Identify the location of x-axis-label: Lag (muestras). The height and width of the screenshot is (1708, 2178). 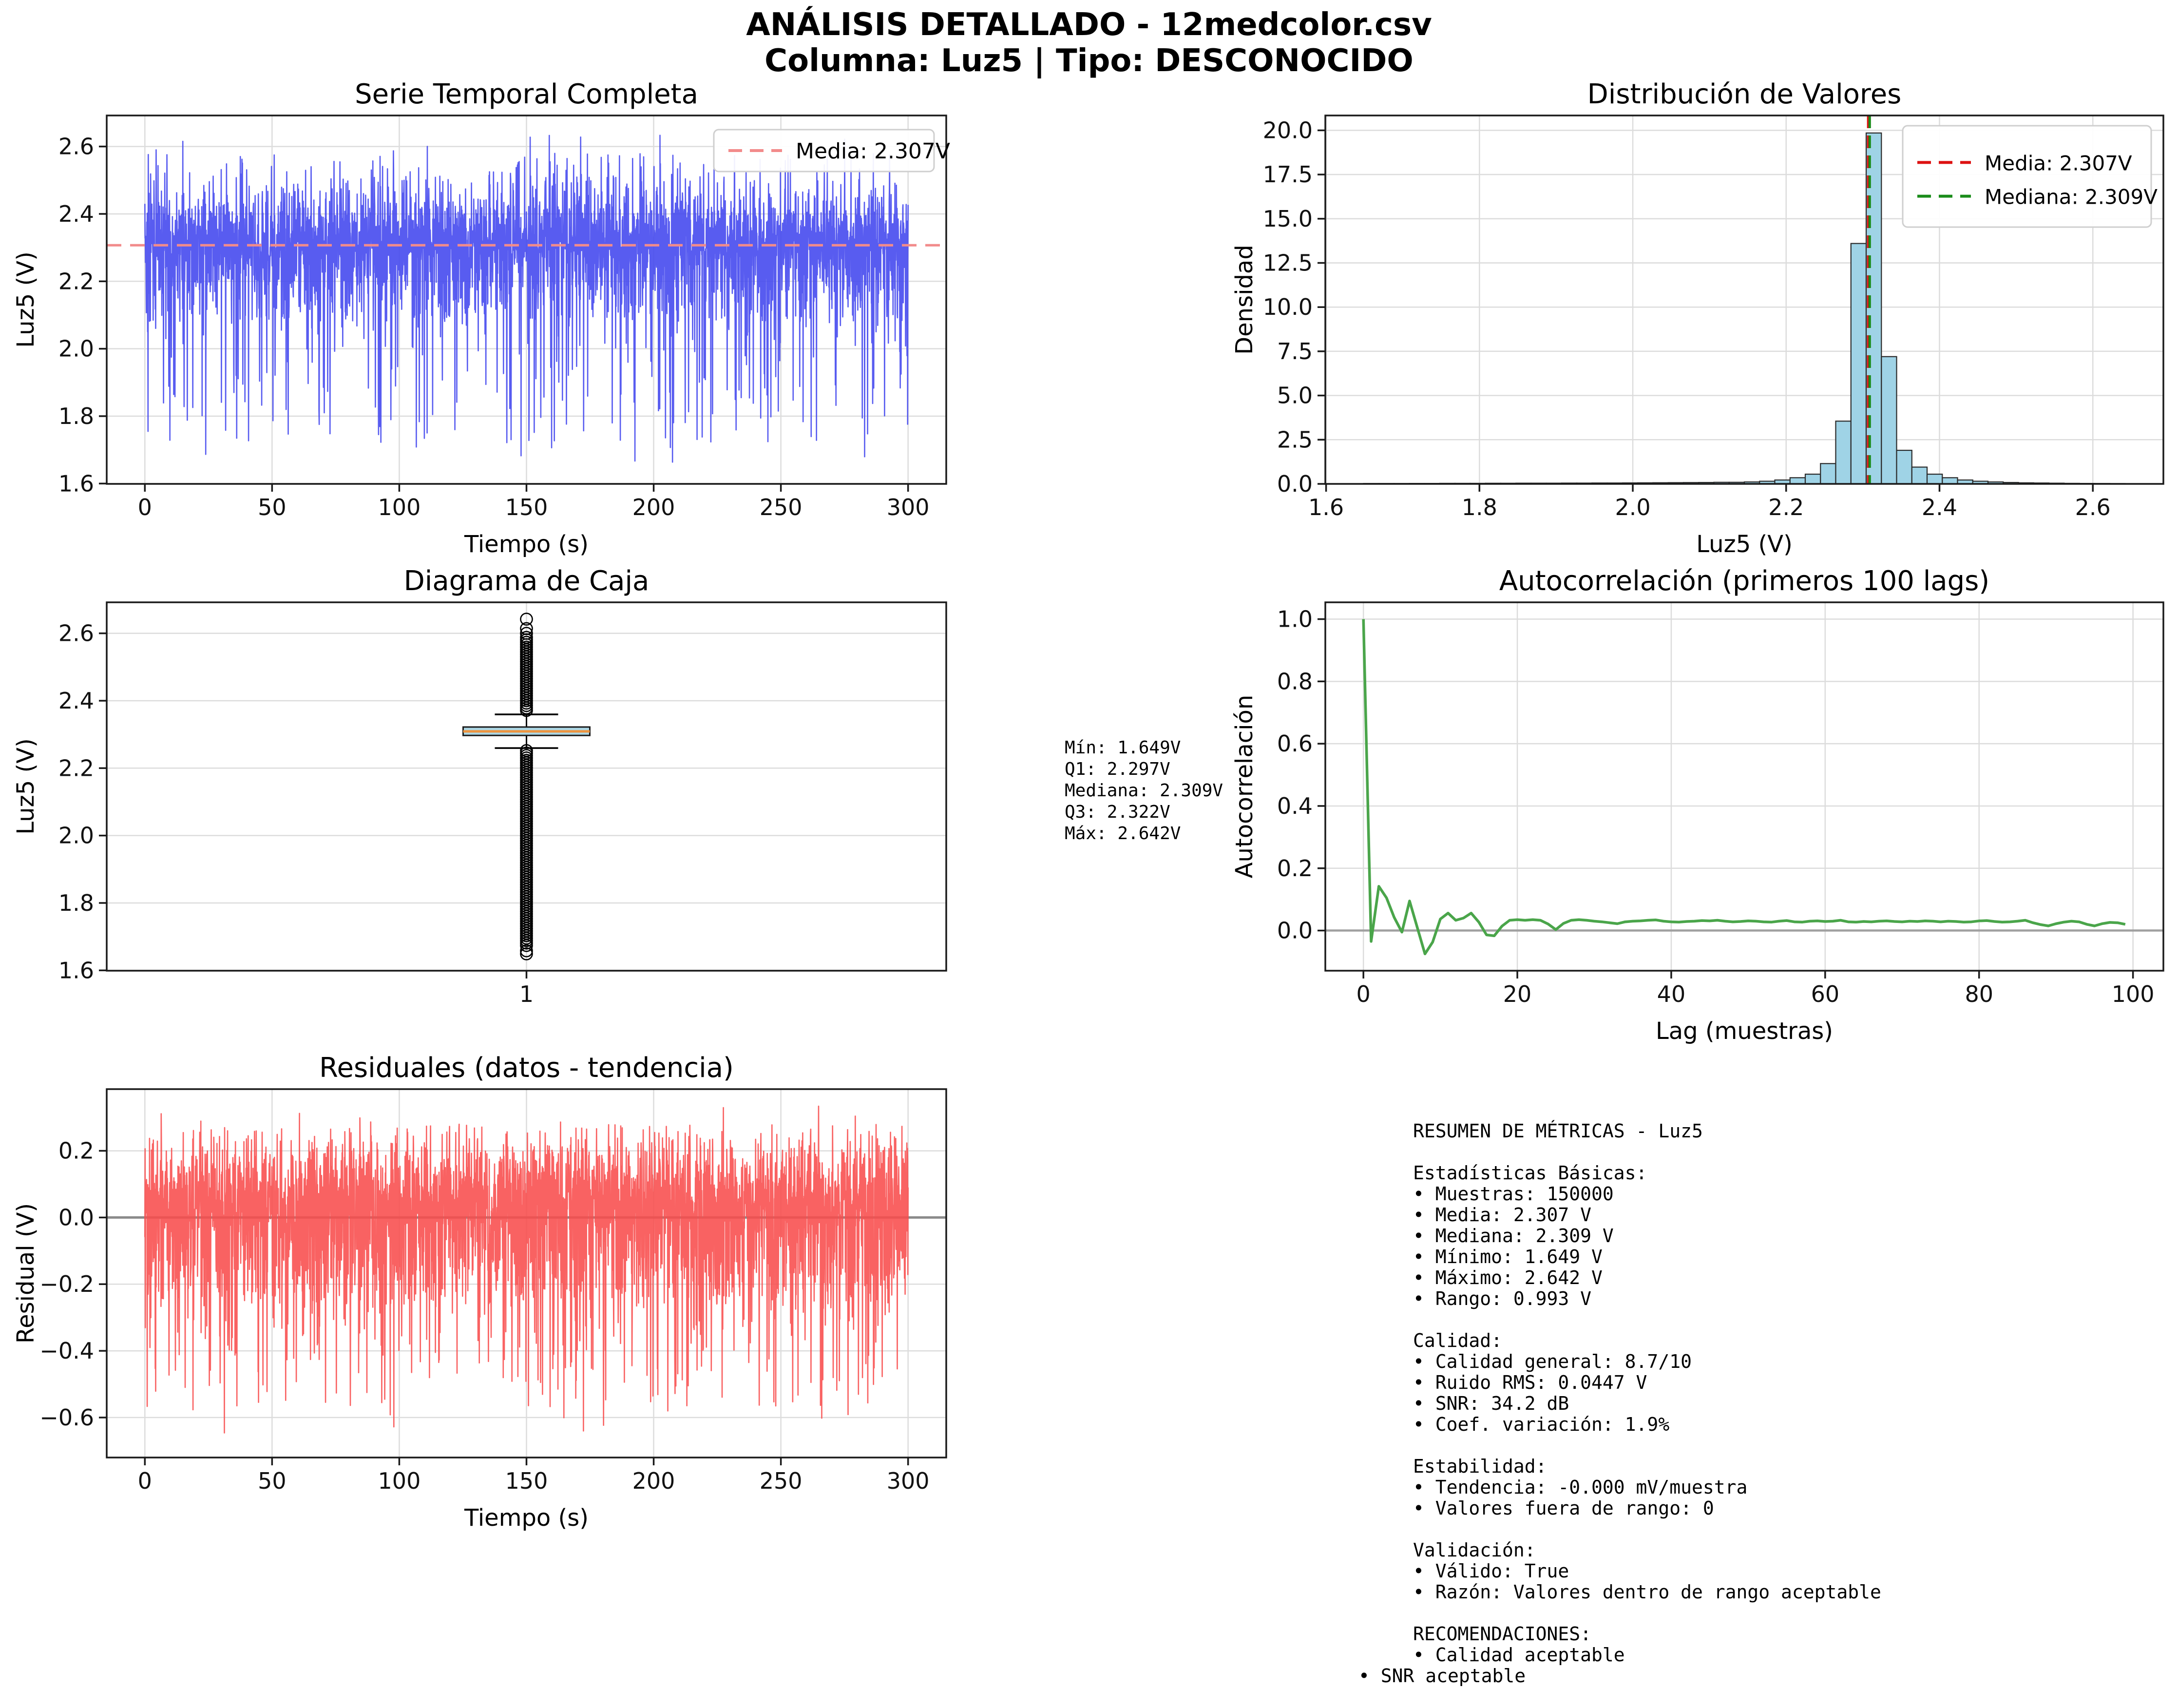
(1745, 1031).